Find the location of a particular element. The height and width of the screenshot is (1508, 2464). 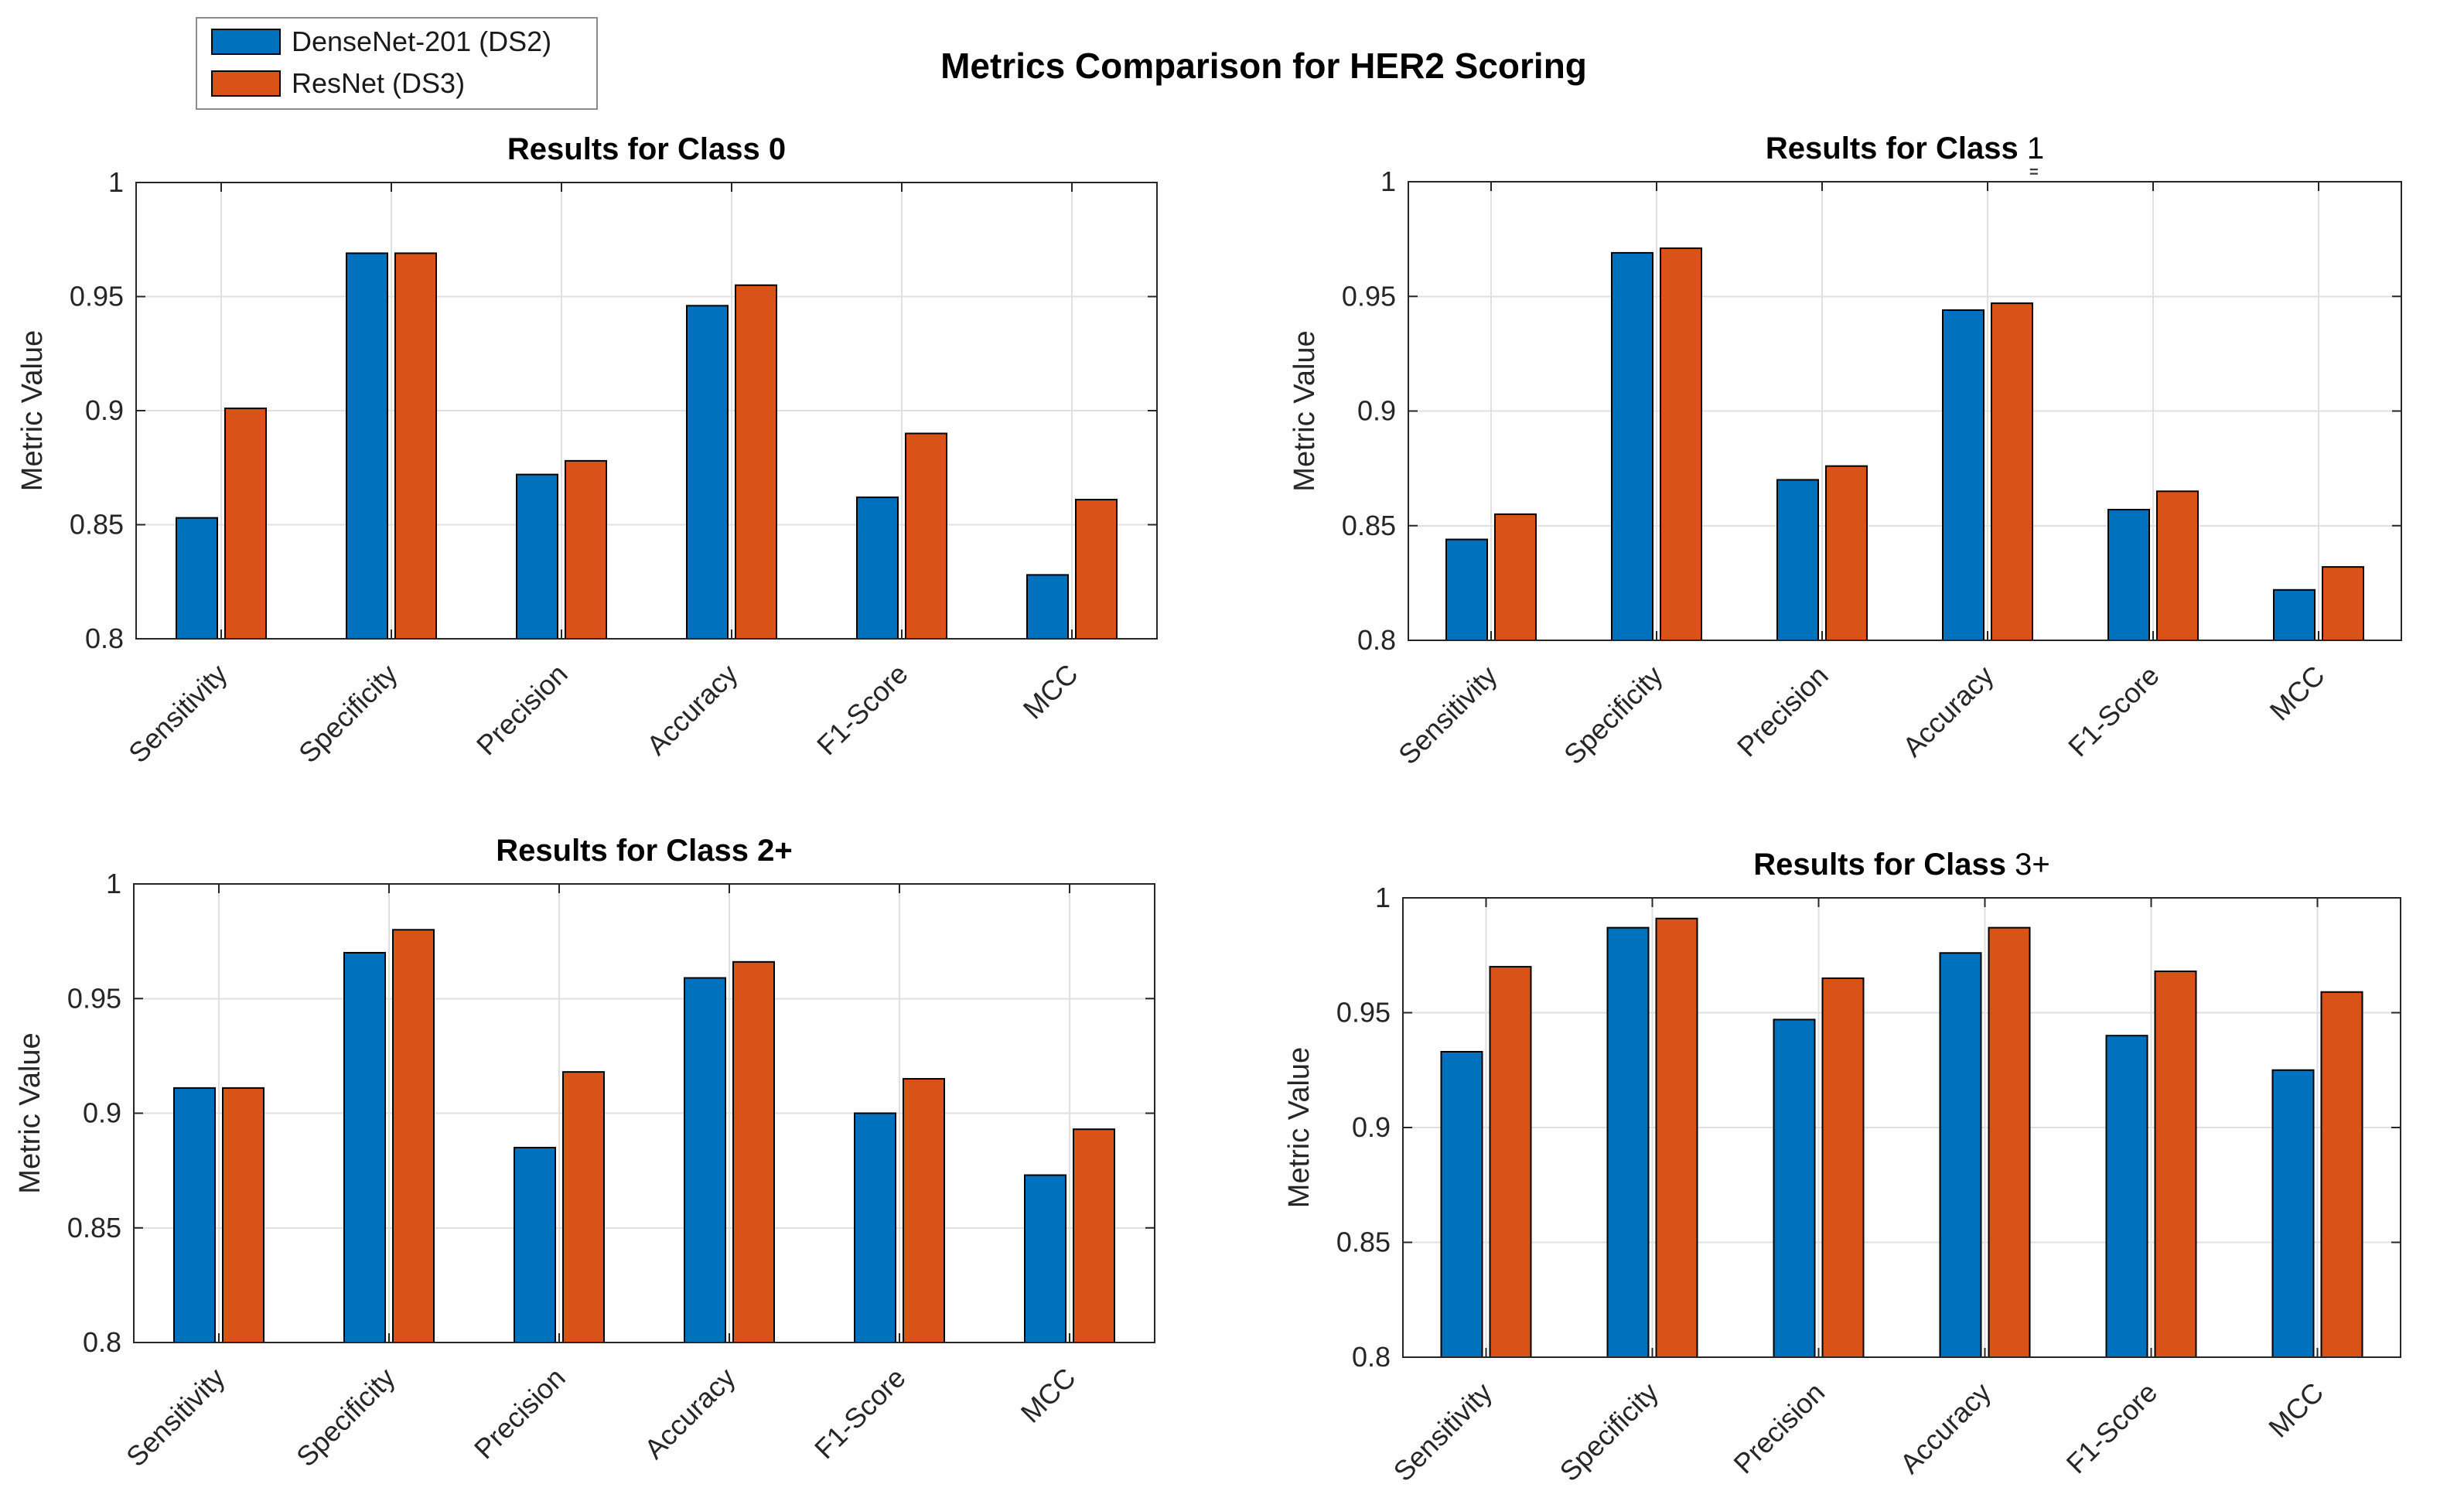

subplot-title-suffix: 3+ is located at coordinates (2032, 865).